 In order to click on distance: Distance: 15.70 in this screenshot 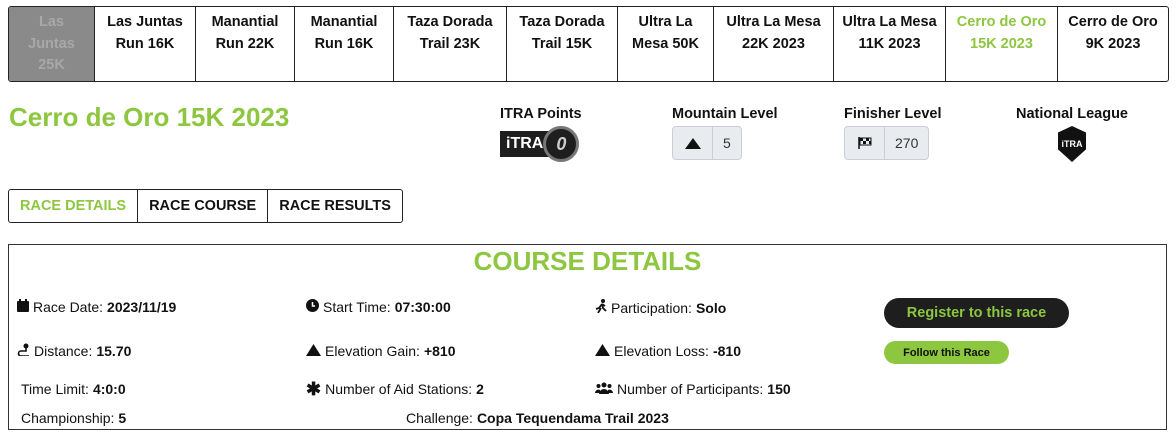, I will do `click(74, 351)`.